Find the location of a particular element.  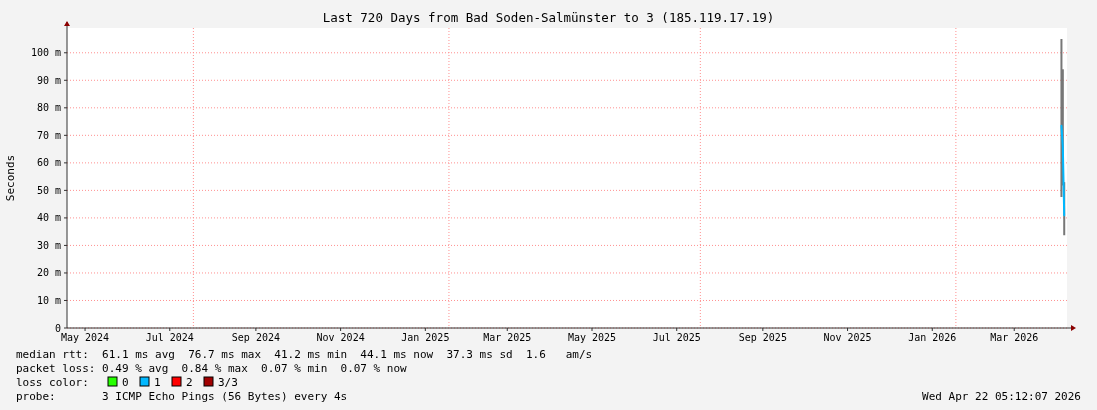

y-tick-label: 10 m is located at coordinates (48, 300).